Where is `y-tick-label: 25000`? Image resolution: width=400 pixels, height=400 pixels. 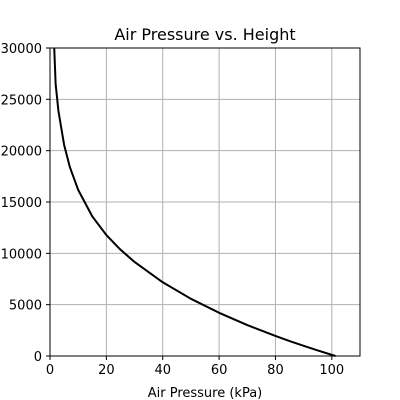 y-tick-label: 25000 is located at coordinates (21, 100).